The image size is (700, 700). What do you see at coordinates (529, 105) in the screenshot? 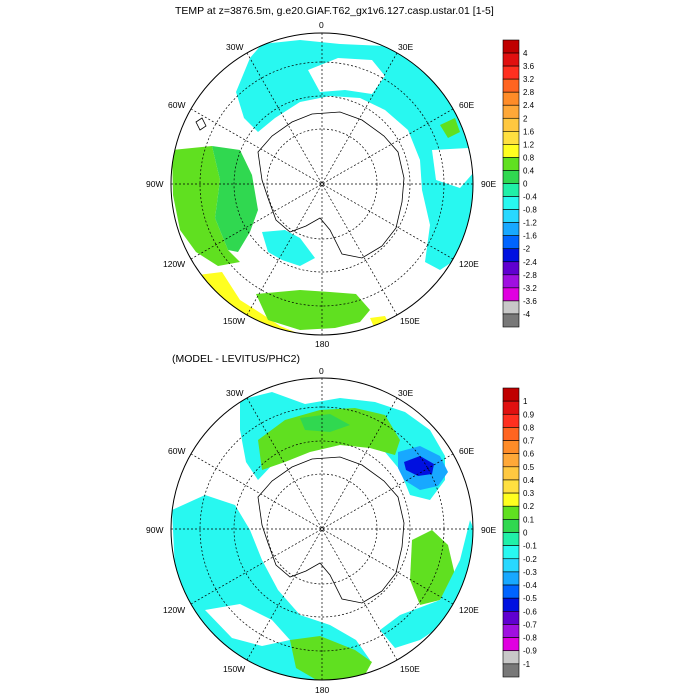
I see `colorbar-1-label-4: 2.4` at bounding box center [529, 105].